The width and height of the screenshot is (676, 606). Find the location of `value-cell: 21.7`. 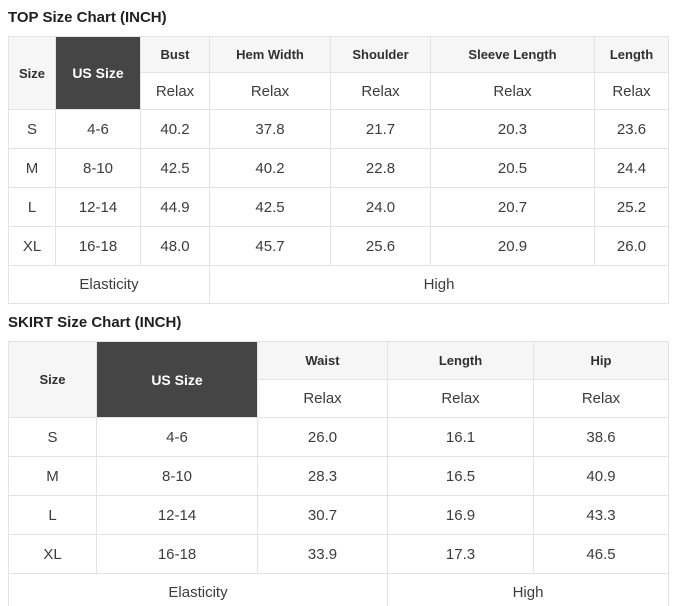

value-cell: 21.7 is located at coordinates (380, 129).